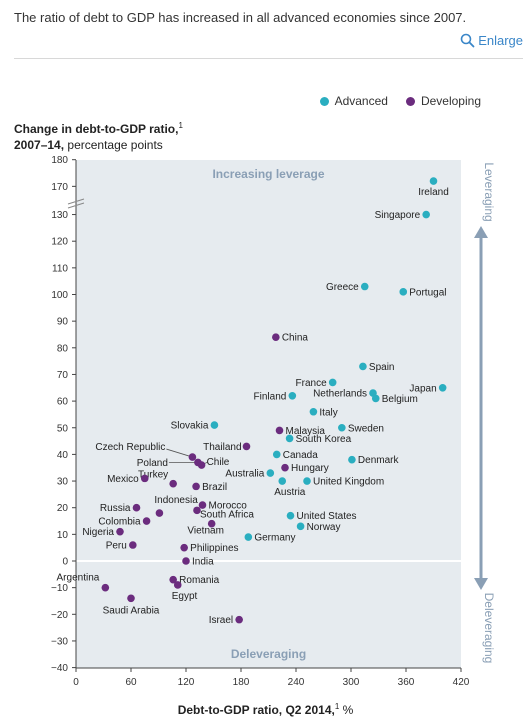 The image size is (531, 728). What do you see at coordinates (63, 455) in the screenshot?
I see `y-tick-label: 40` at bounding box center [63, 455].